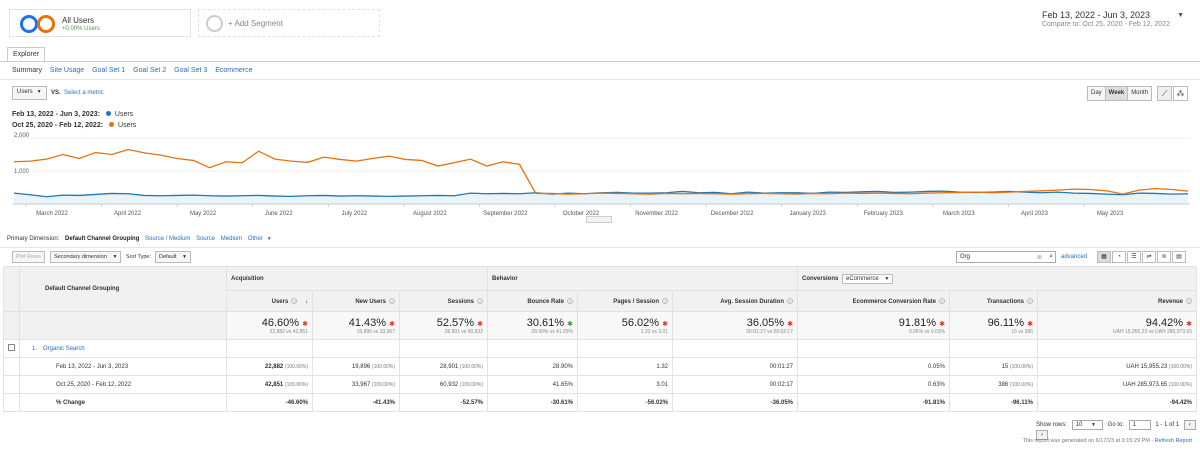 The image size is (1200, 452). Describe the element at coordinates (27, 70) in the screenshot. I see `subtab-summary: Summary` at that location.